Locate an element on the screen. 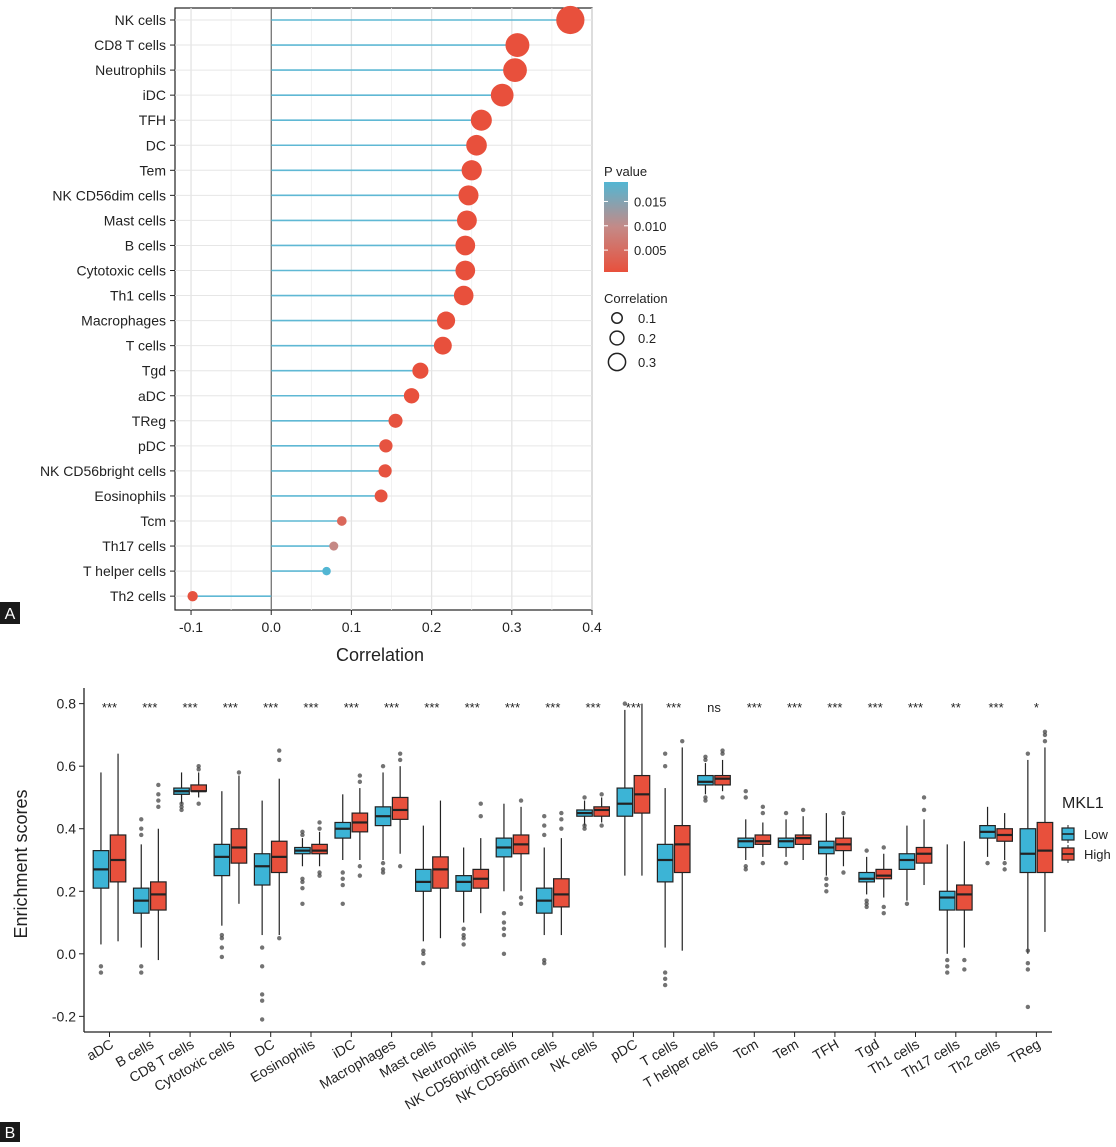 The height and width of the screenshot is (1147, 1116). significance-label: ** is located at coordinates (956, 707).